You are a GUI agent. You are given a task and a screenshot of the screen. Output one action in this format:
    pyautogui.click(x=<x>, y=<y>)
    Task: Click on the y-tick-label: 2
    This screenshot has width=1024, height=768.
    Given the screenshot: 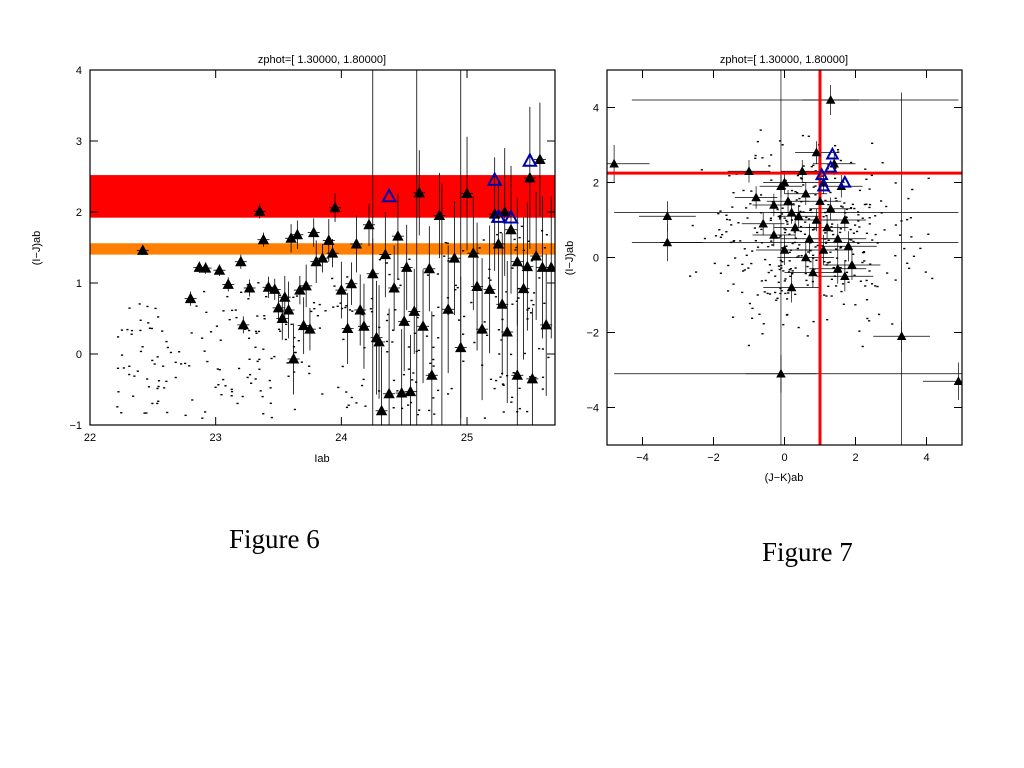 What is the action you would take?
    pyautogui.click(x=596, y=184)
    